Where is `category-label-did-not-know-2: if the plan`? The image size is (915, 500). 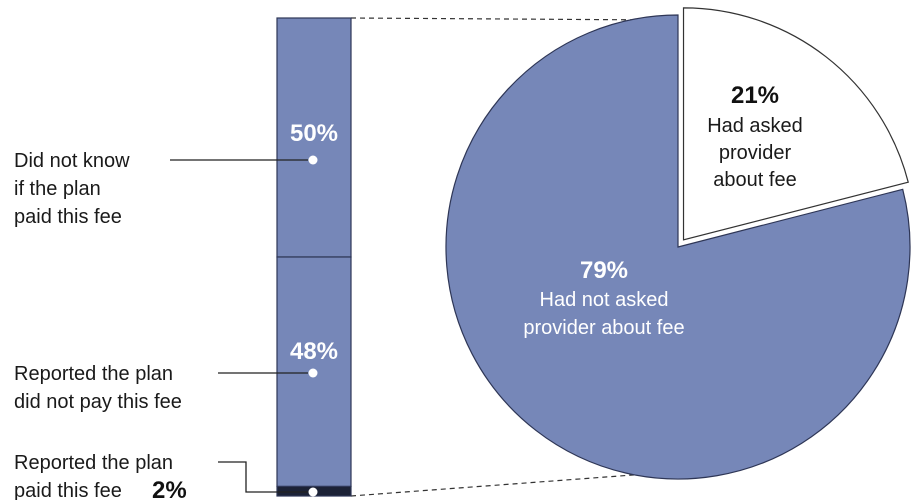 category-label-did-not-know-2: if the plan is located at coordinates (57, 189).